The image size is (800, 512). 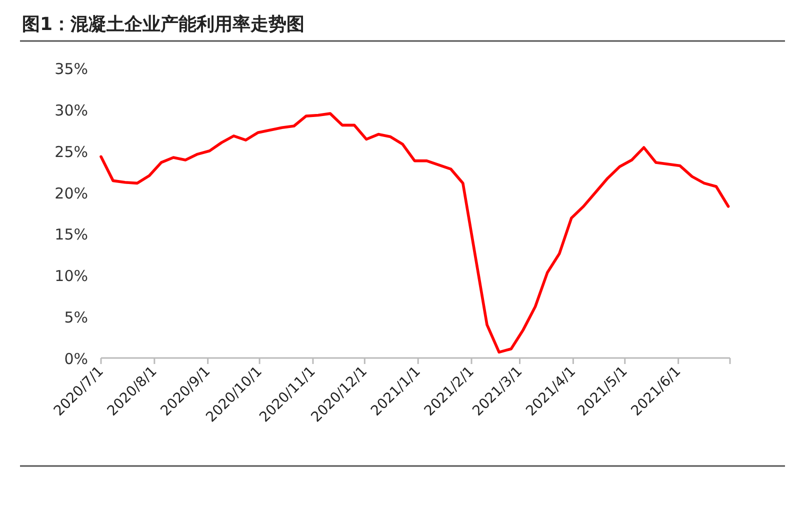 I want to click on y-tick-label: 0%, so click(x=76, y=359).